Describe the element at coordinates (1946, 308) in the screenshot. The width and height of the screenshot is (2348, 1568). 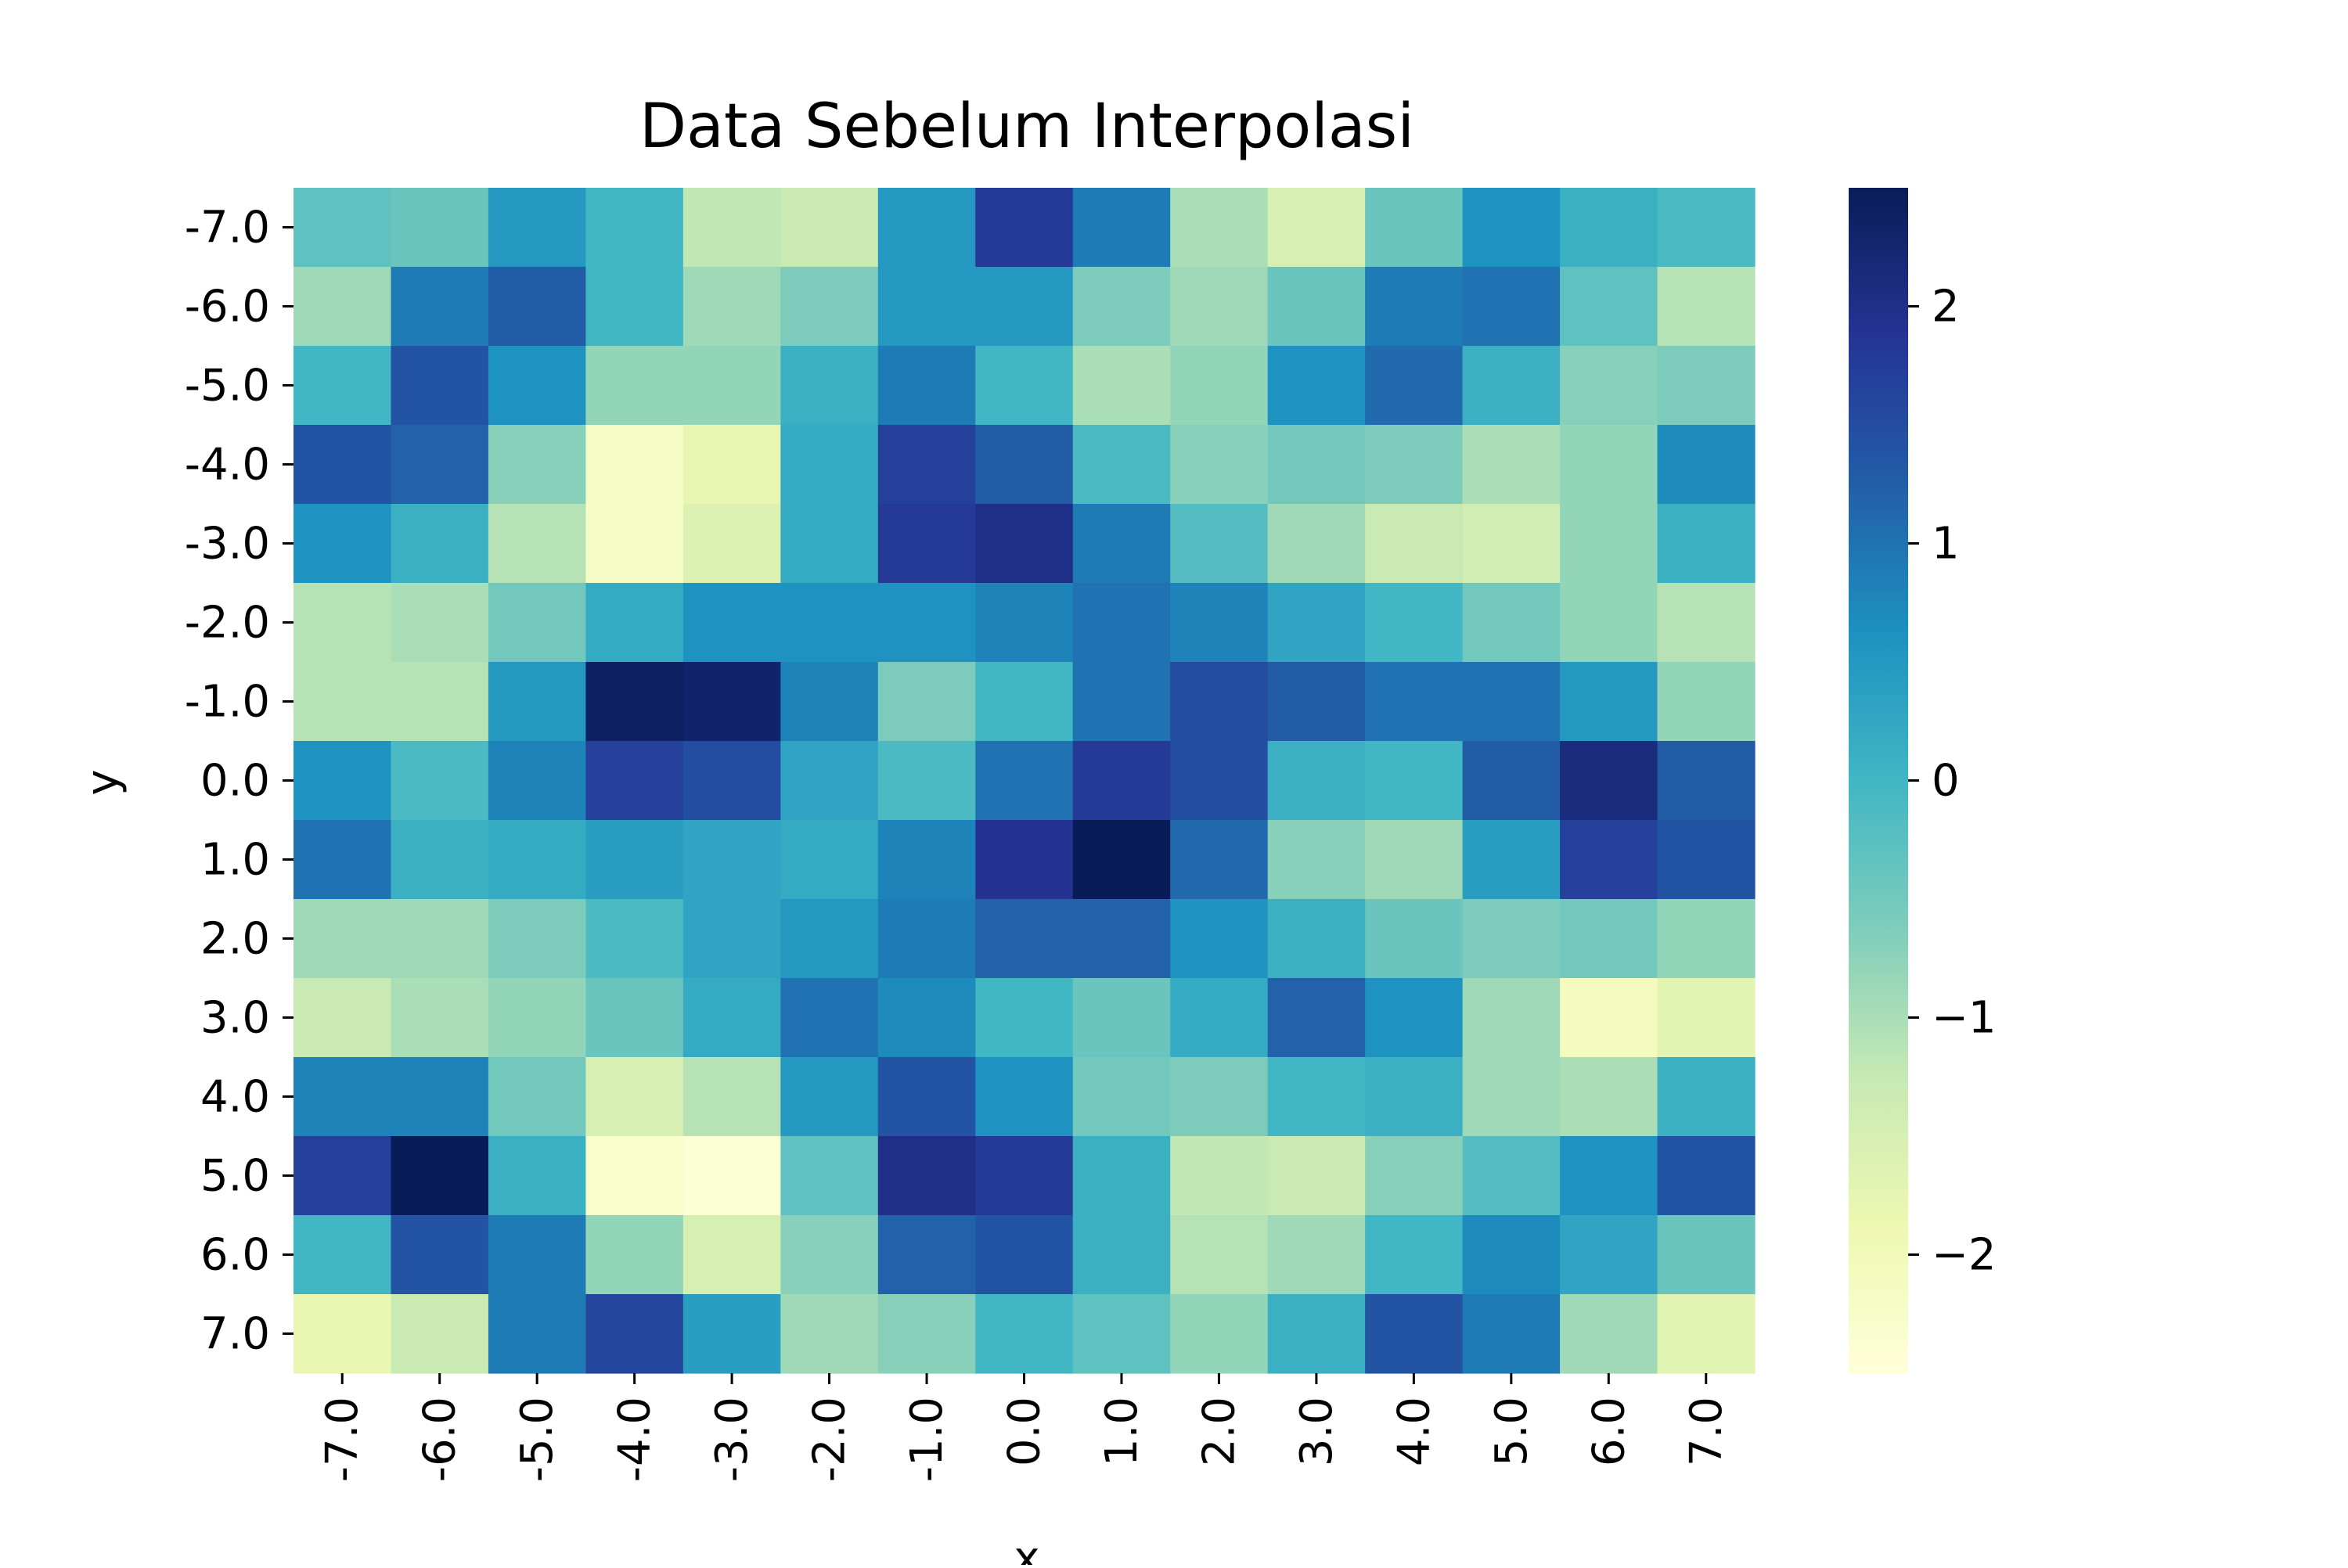
I see `colorbar-tick-label: 2` at that location.